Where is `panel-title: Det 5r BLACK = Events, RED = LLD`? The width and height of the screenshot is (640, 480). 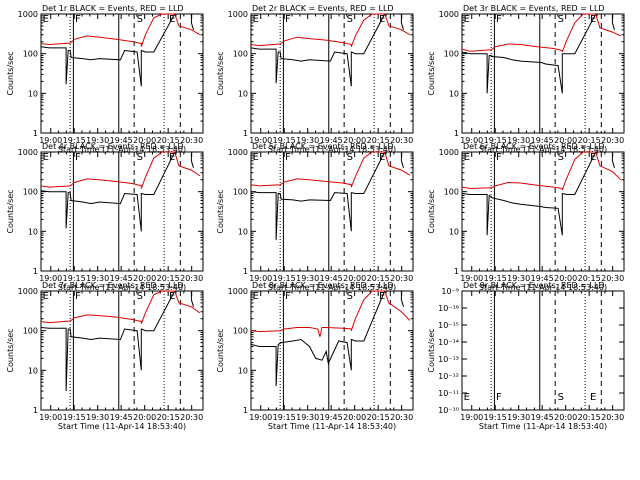
panel-title: Det 5r BLACK = Events, RED = LLD is located at coordinates (323, 146).